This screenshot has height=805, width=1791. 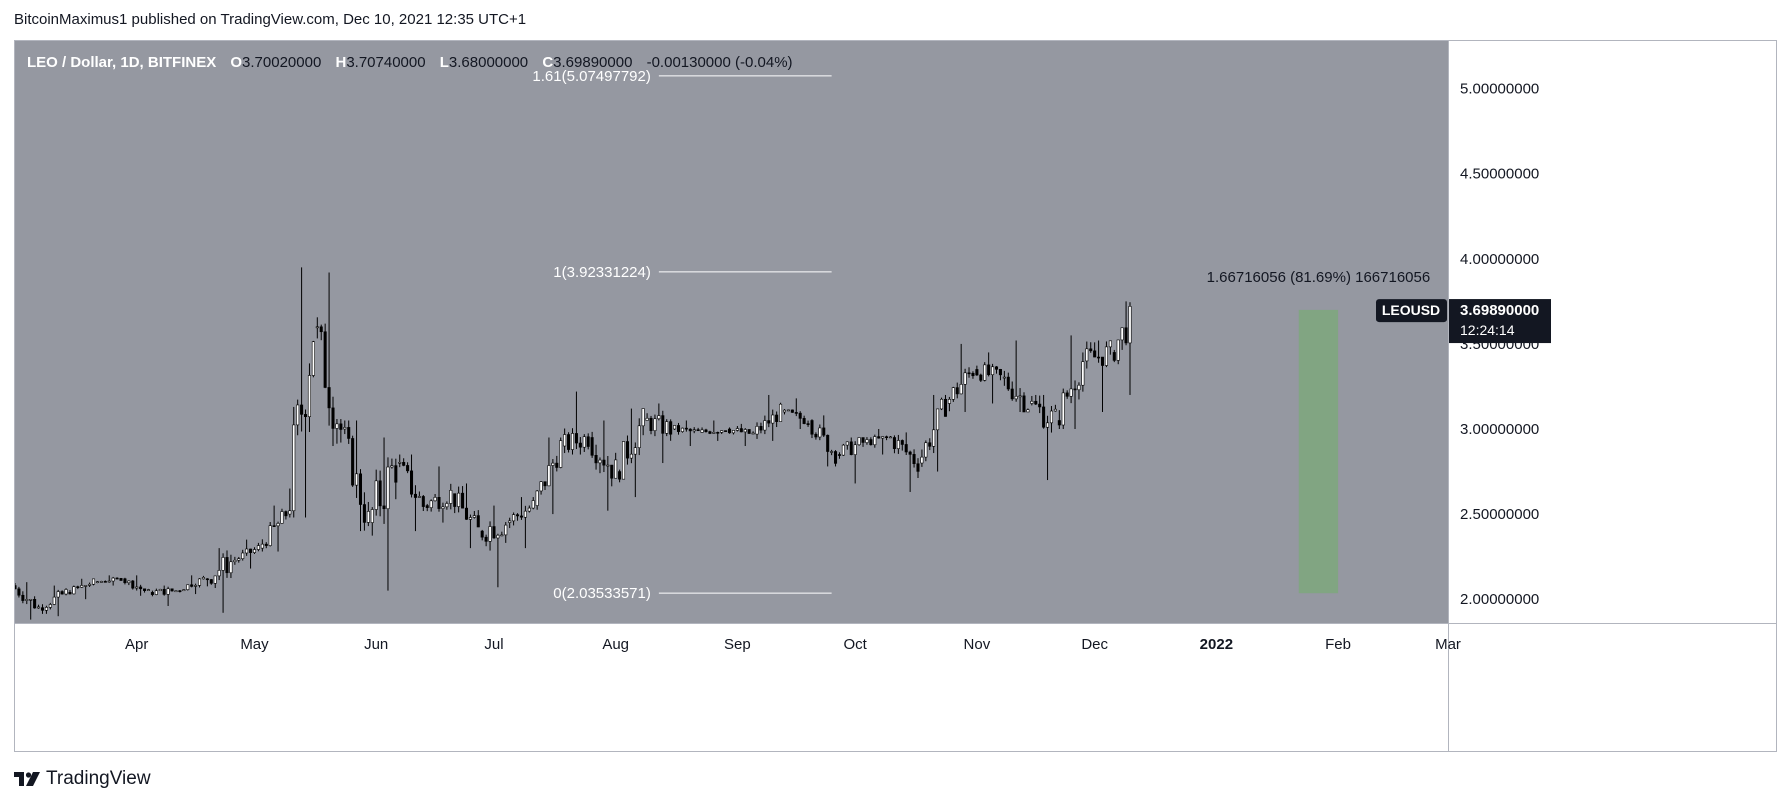 What do you see at coordinates (1318, 451) in the screenshot?
I see `projection-box` at bounding box center [1318, 451].